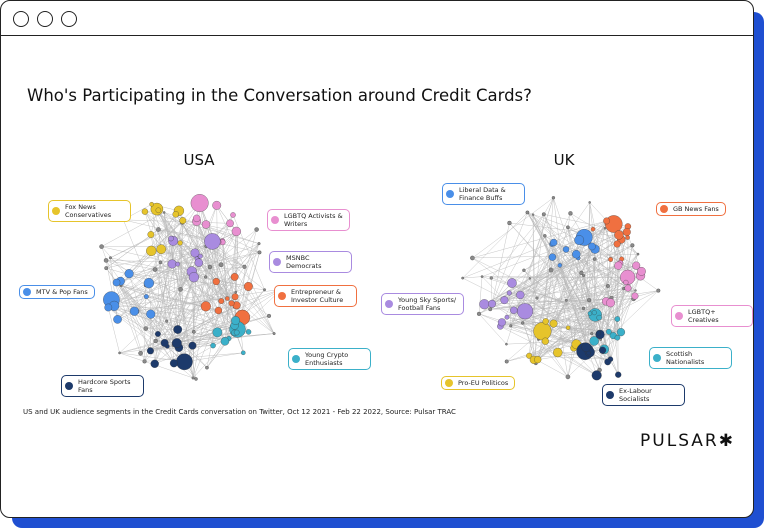 Image resolution: width=768 pixels, height=532 pixels. I want to click on segment-label: Liberal Data & Finance Buffs, so click(483, 194).